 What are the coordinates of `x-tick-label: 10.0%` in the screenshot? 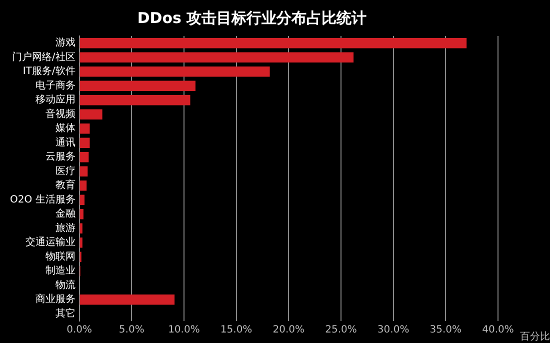 It's located at (184, 330).